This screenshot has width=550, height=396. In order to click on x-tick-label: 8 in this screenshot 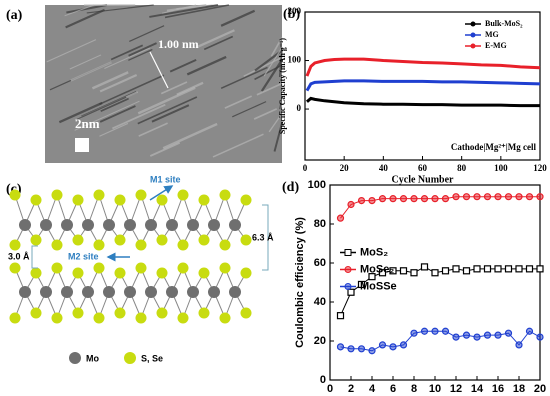, I will do `click(414, 389)`.